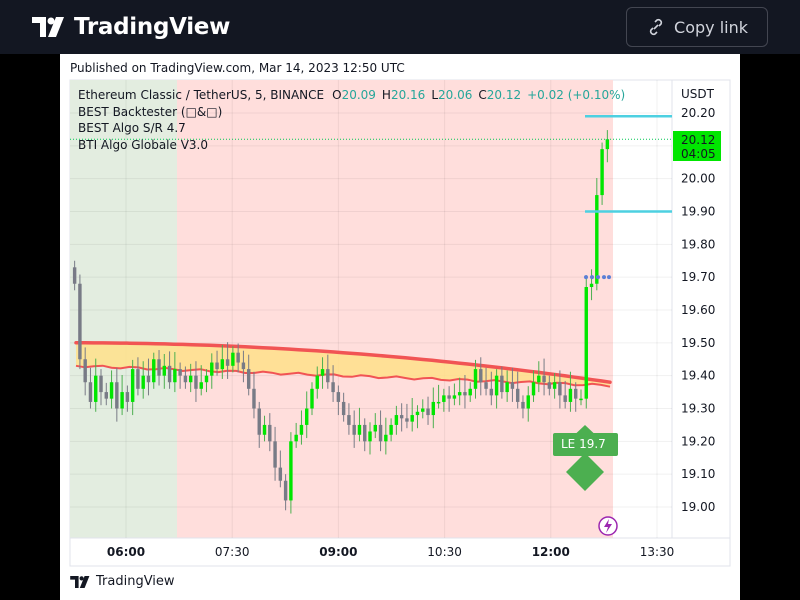  Describe the element at coordinates (592, 277) in the screenshot. I see `signal-dot` at that location.